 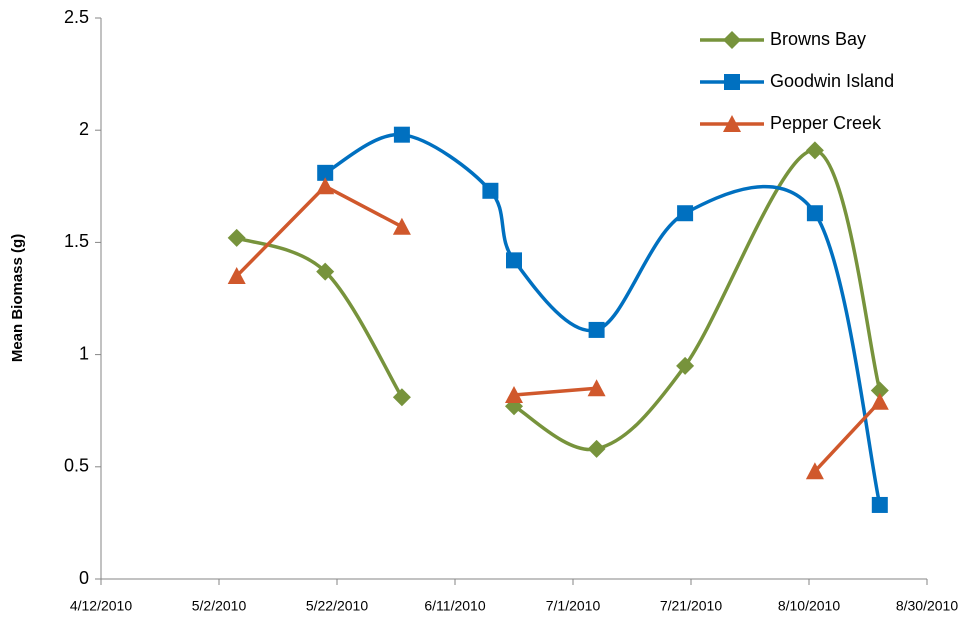 I want to click on x-tick-label: 5/22/2010, so click(x=337, y=606).